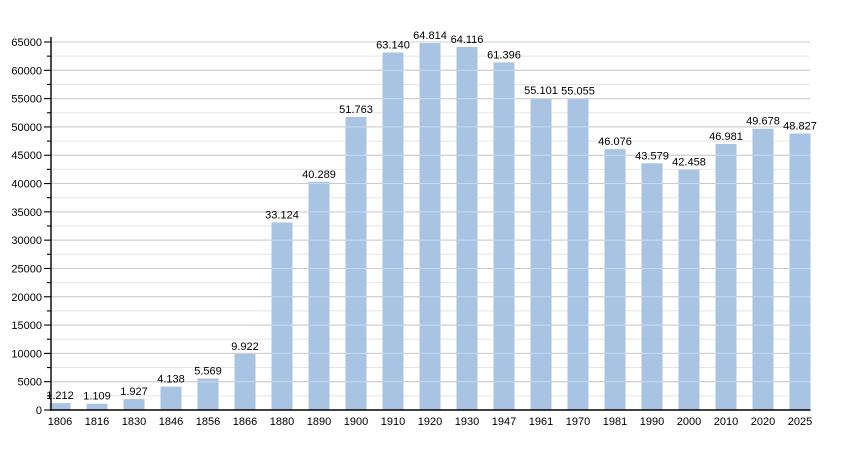  What do you see at coordinates (97, 397) in the screenshot?
I see `value-label: 1.109` at bounding box center [97, 397].